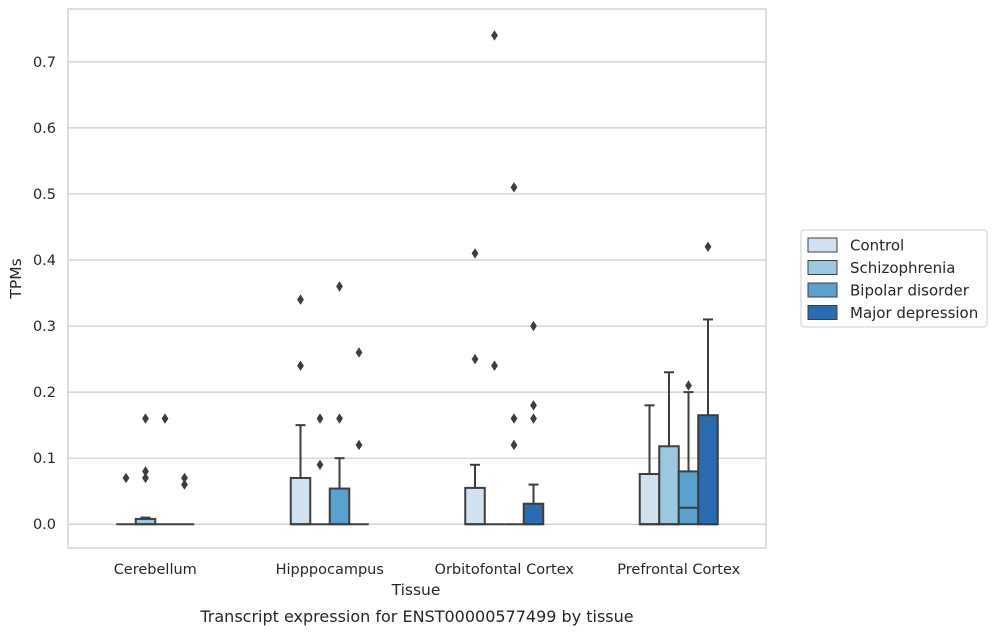  What do you see at coordinates (359, 436) in the screenshot?
I see `box-hipppocampus-major-depression` at bounding box center [359, 436].